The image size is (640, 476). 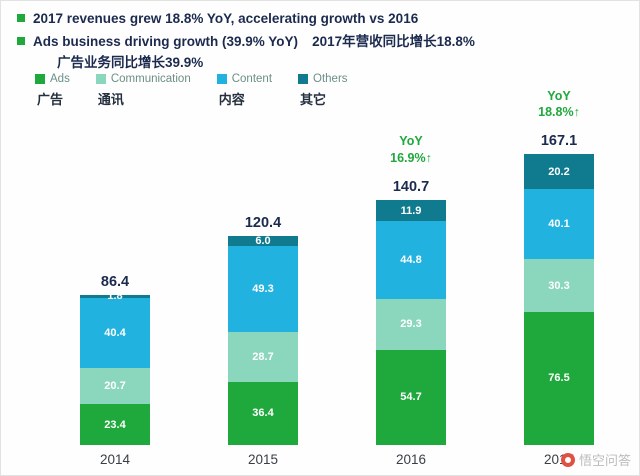 I want to click on legend-swatch-others, so click(x=303, y=79).